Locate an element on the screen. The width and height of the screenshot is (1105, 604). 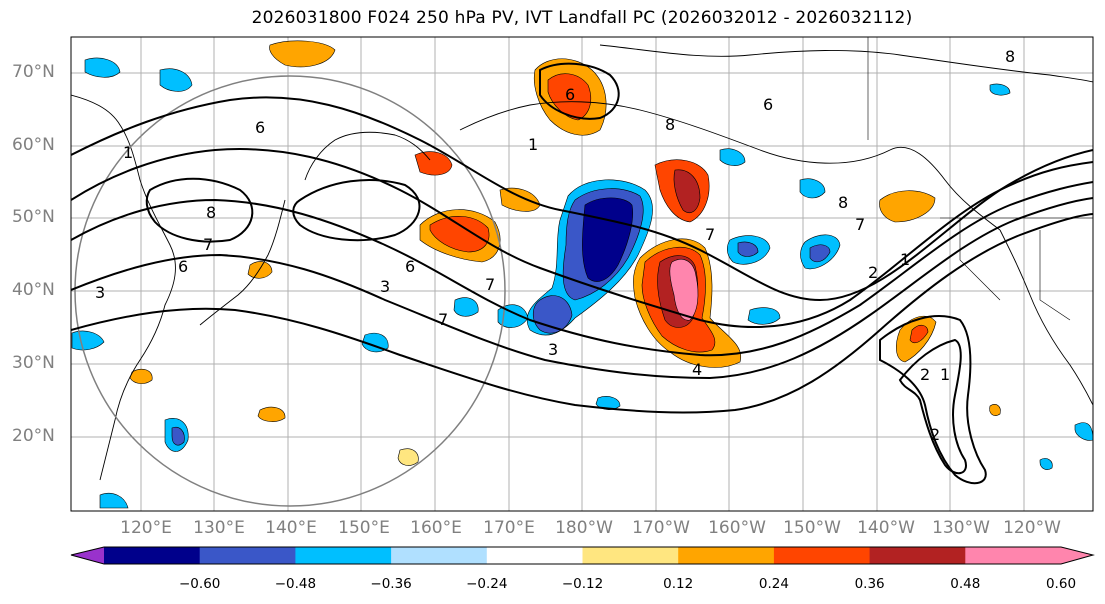
lat-label: 60°N is located at coordinates (33, 145).